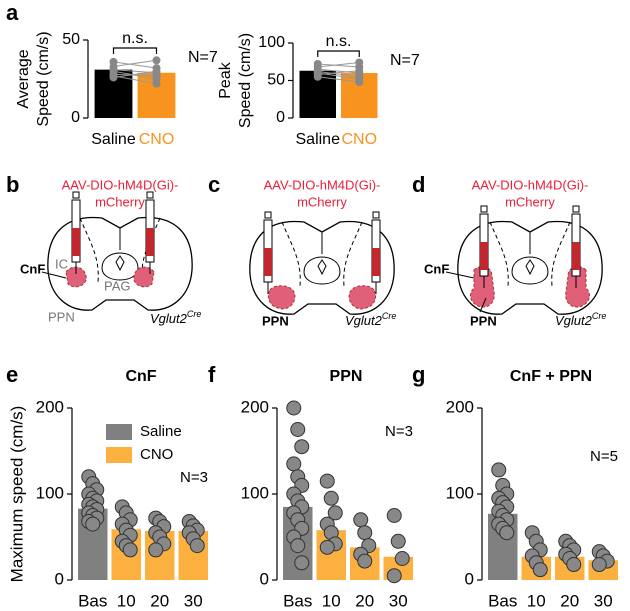 Image resolution: width=630 pixels, height=611 pixels. Describe the element at coordinates (12, 374) in the screenshot. I see `panel-letter: e` at that location.